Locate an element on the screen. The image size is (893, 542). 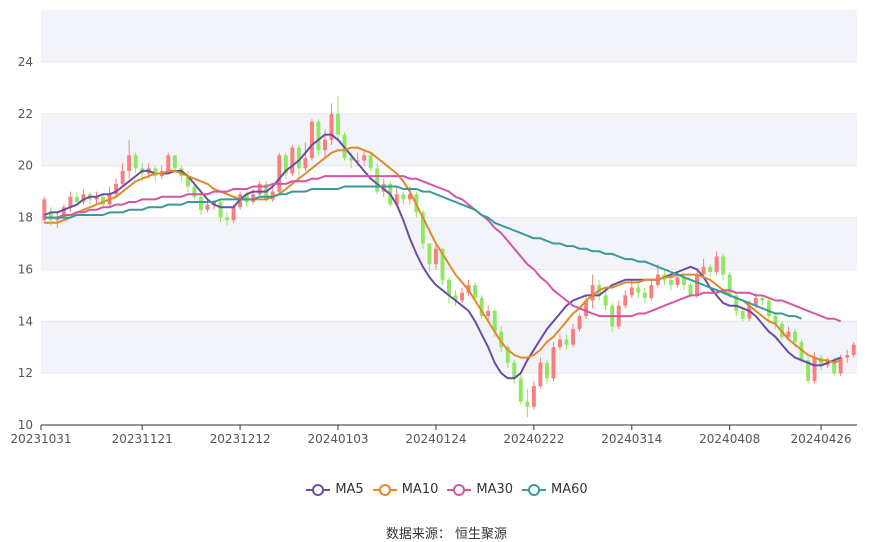
legend: MA5 MA10 MA30 MA60 is located at coordinates (446, 491).